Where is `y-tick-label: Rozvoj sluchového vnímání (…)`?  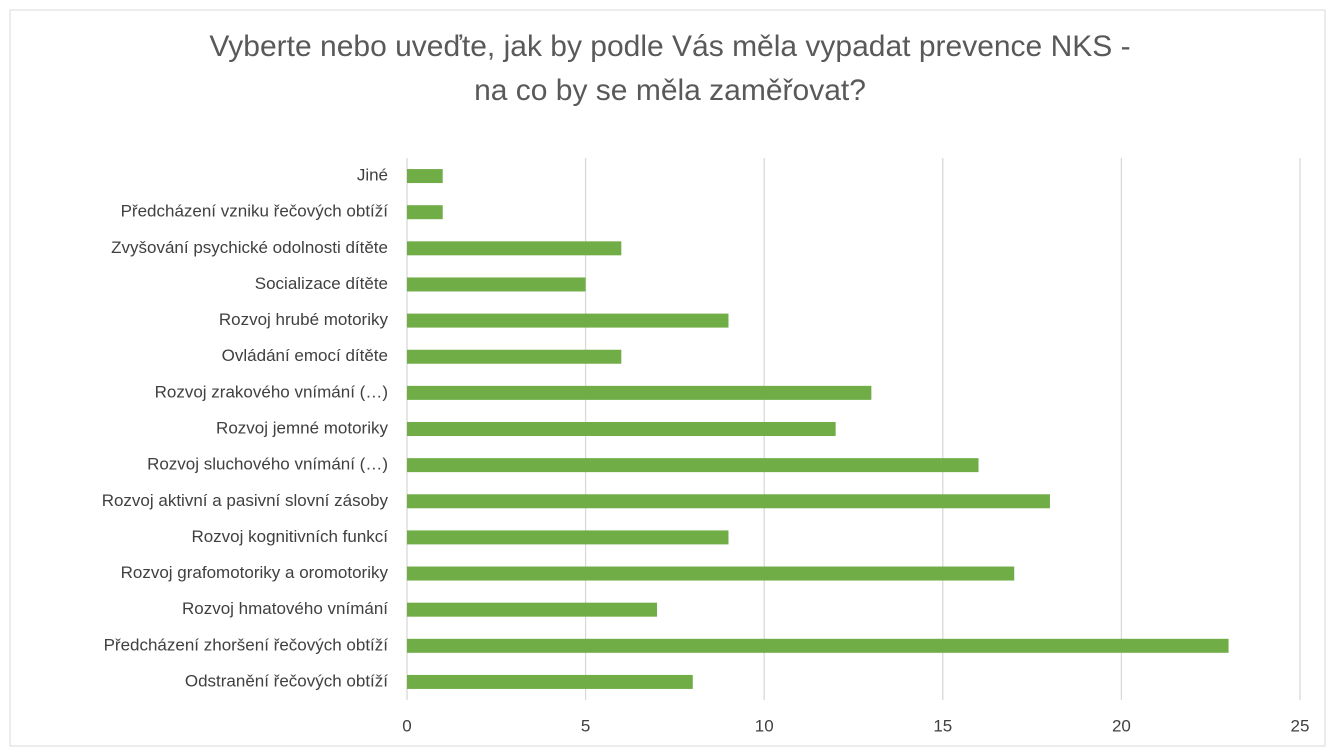 y-tick-label: Rozvoj sluchového vnímání (…) is located at coordinates (267, 464).